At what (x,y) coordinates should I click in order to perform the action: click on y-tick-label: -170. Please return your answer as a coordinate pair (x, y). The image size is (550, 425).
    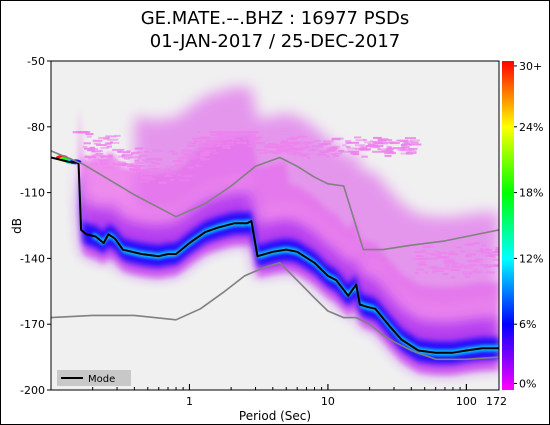
    Looking at the image, I should click on (32, 324).